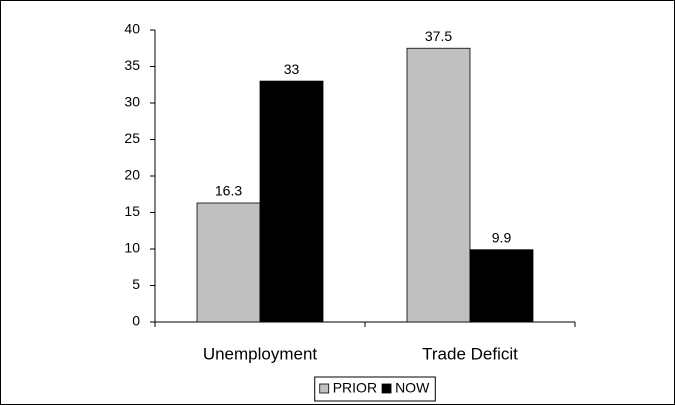 The height and width of the screenshot is (405, 675). What do you see at coordinates (132, 175) in the screenshot?
I see `y-tick-label: 20` at bounding box center [132, 175].